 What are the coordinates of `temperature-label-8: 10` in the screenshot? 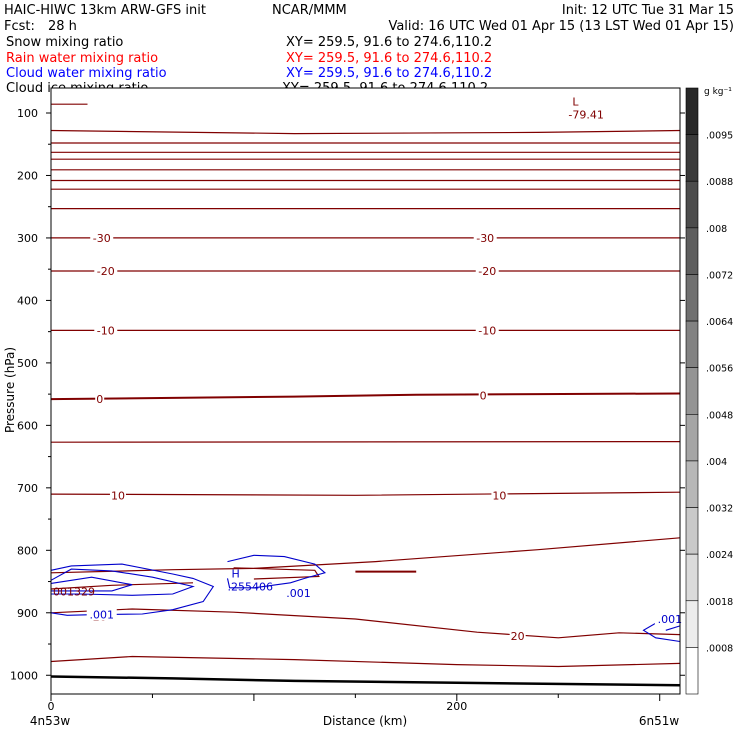 It's located at (118, 495).